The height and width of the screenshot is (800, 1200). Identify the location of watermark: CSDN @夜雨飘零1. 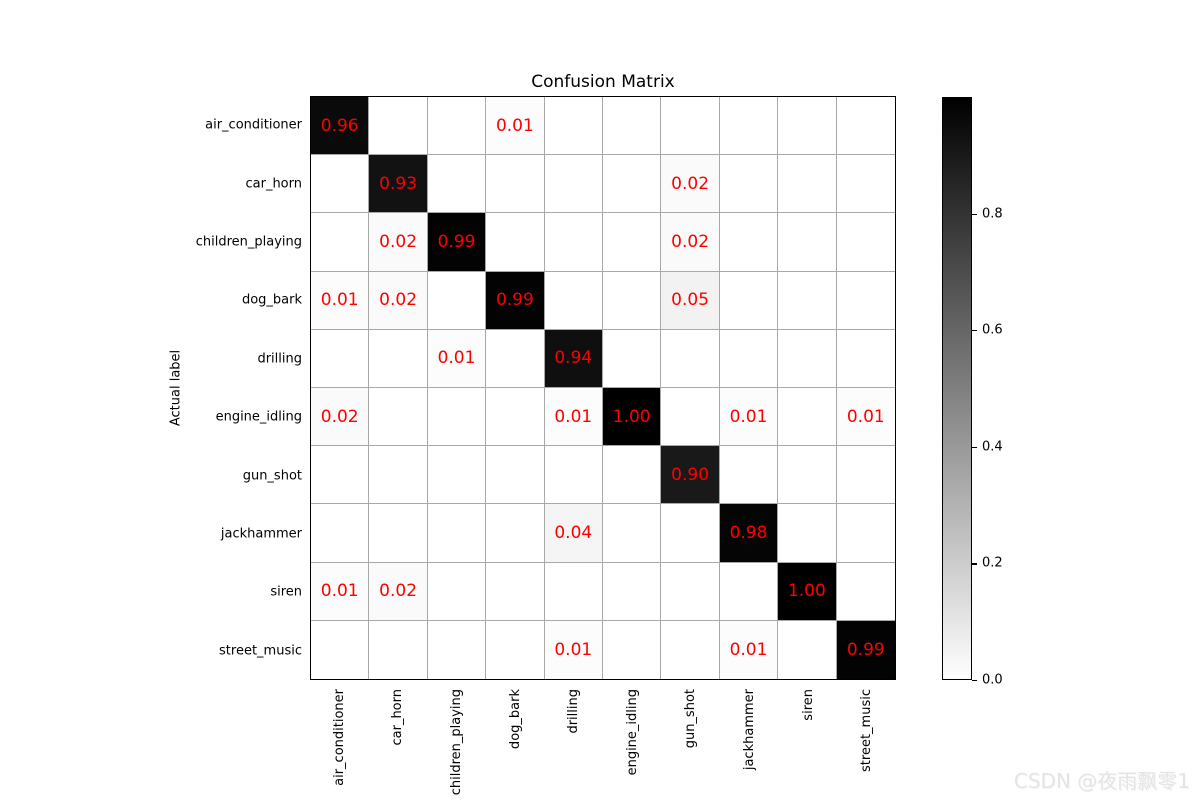
(1101, 781).